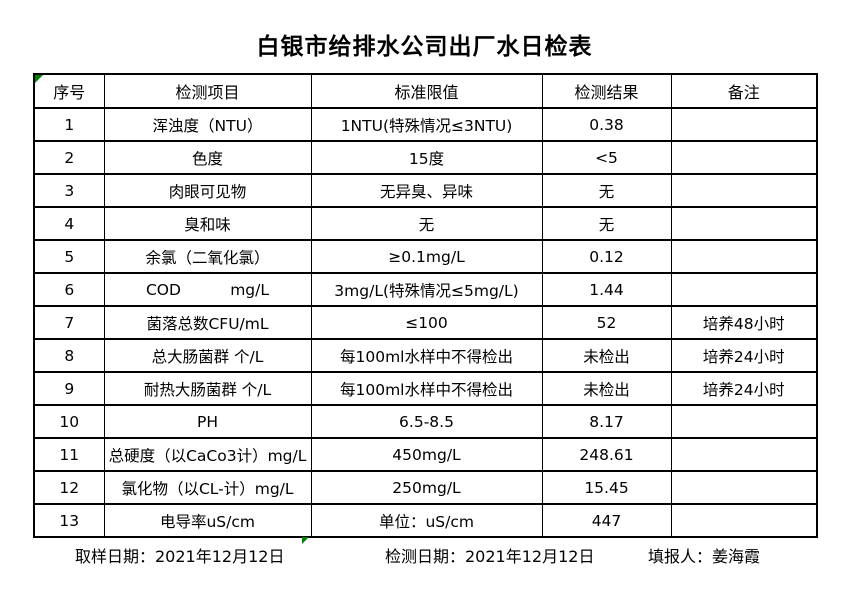 The height and width of the screenshot is (604, 849). I want to click on cell-no: 9, so click(69, 388).